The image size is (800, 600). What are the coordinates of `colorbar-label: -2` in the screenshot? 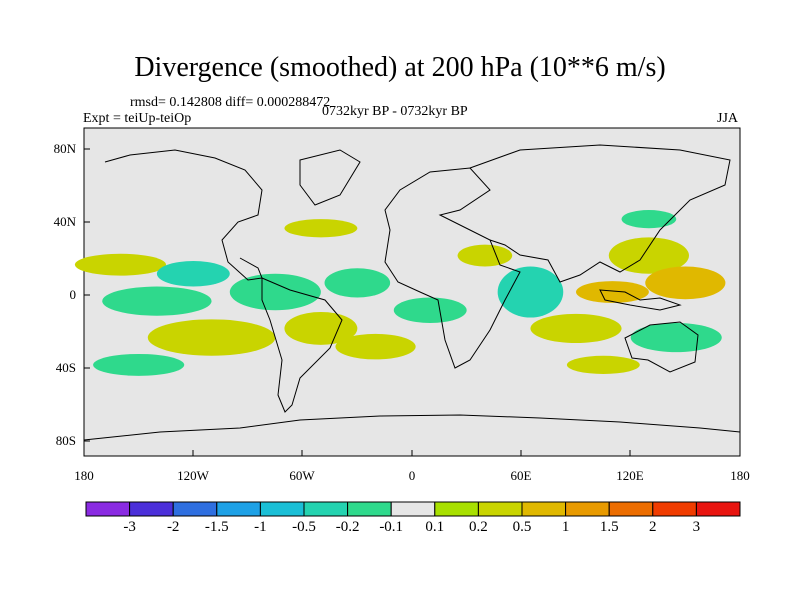 It's located at (173, 527).